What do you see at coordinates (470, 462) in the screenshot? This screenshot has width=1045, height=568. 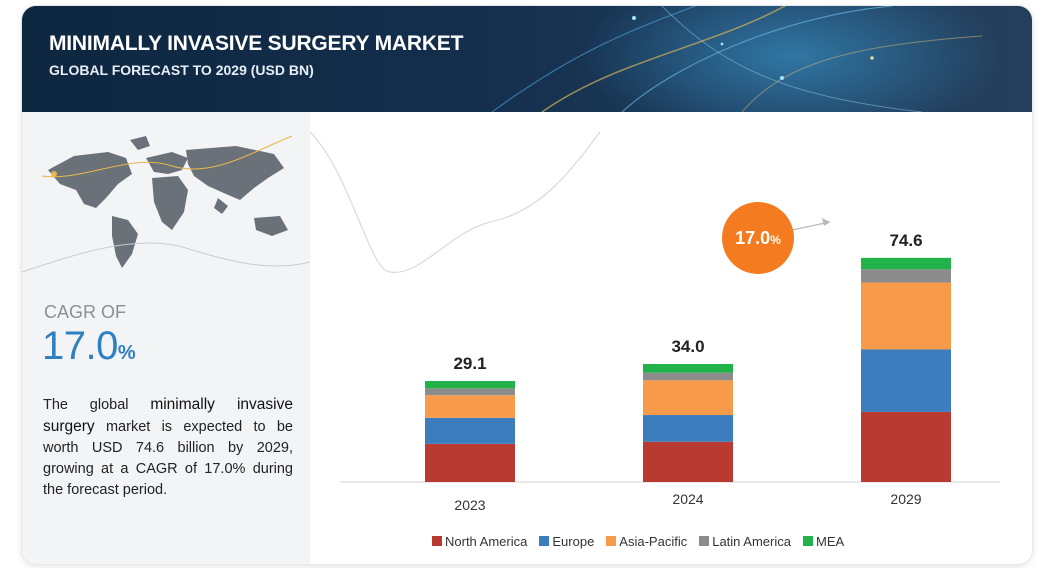 I see `bar-segment-2023-north-america` at bounding box center [470, 462].